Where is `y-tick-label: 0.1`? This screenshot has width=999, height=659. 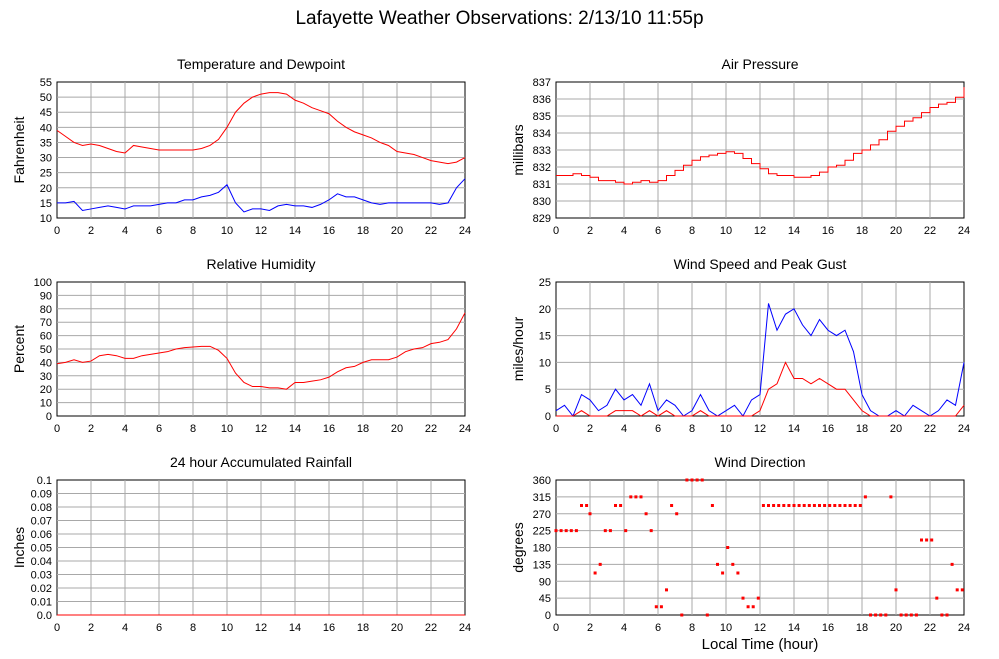
y-tick-label: 0.1 is located at coordinates (44, 481).